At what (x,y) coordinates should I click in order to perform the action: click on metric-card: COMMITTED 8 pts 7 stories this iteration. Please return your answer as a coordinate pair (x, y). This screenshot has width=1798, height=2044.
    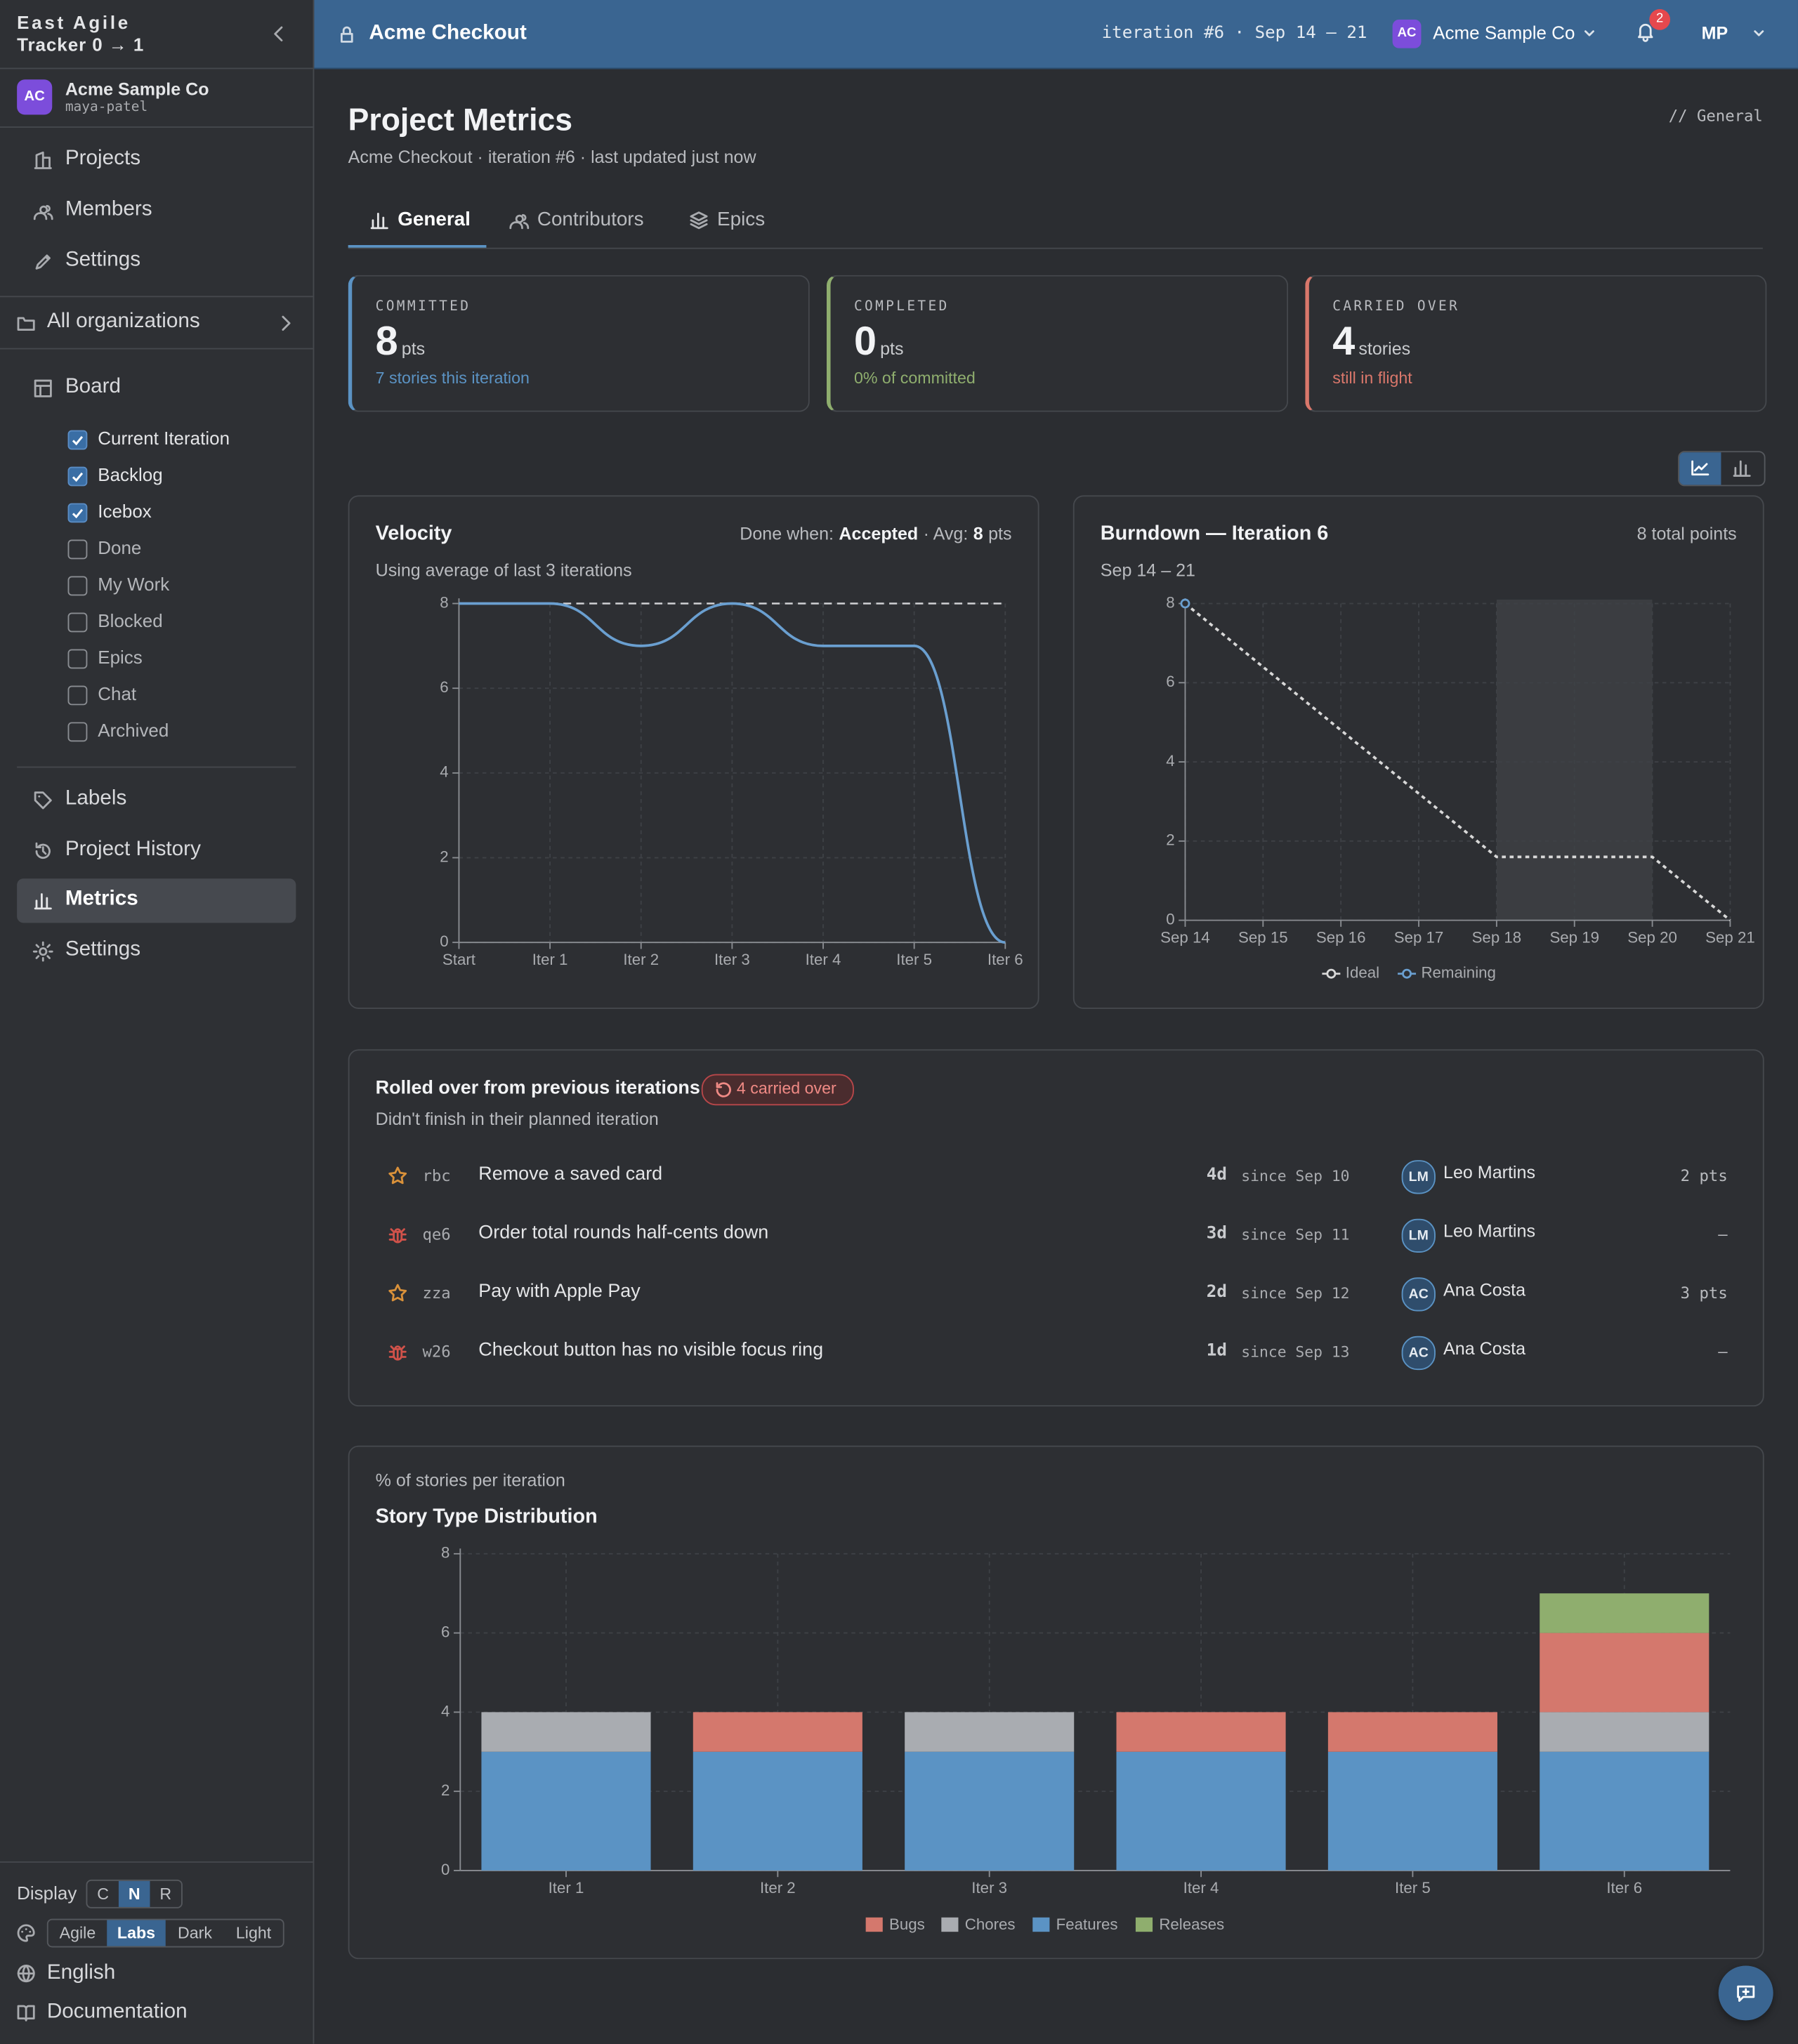
    Looking at the image, I should click on (579, 343).